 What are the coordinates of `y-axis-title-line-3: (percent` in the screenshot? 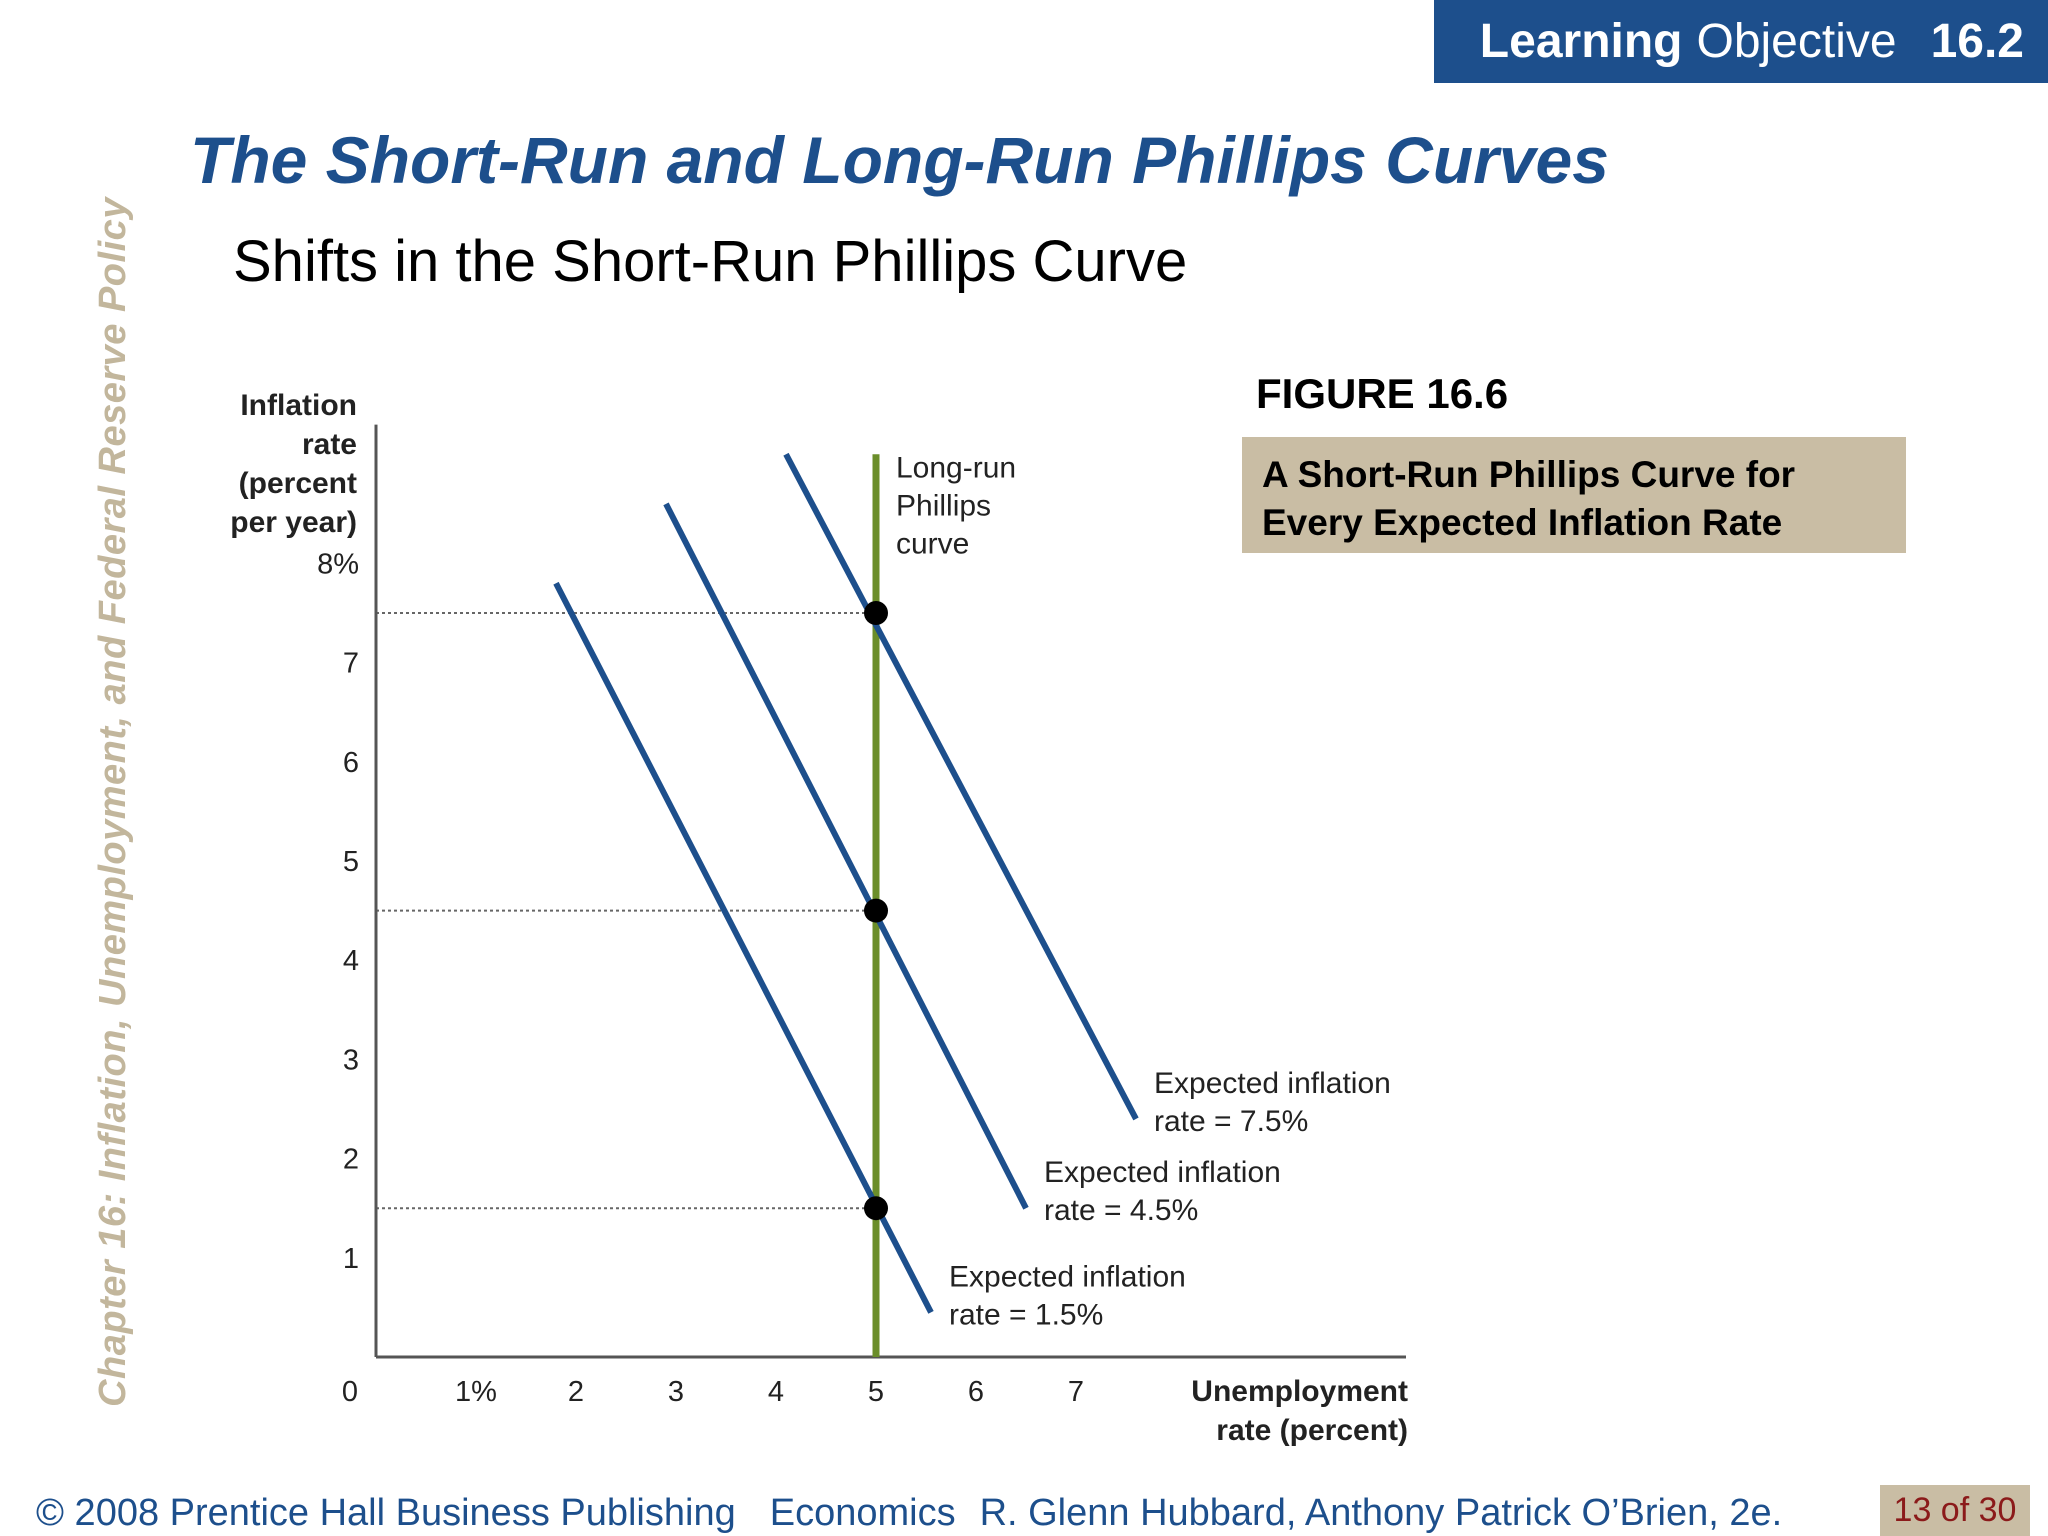 It's located at (298, 483).